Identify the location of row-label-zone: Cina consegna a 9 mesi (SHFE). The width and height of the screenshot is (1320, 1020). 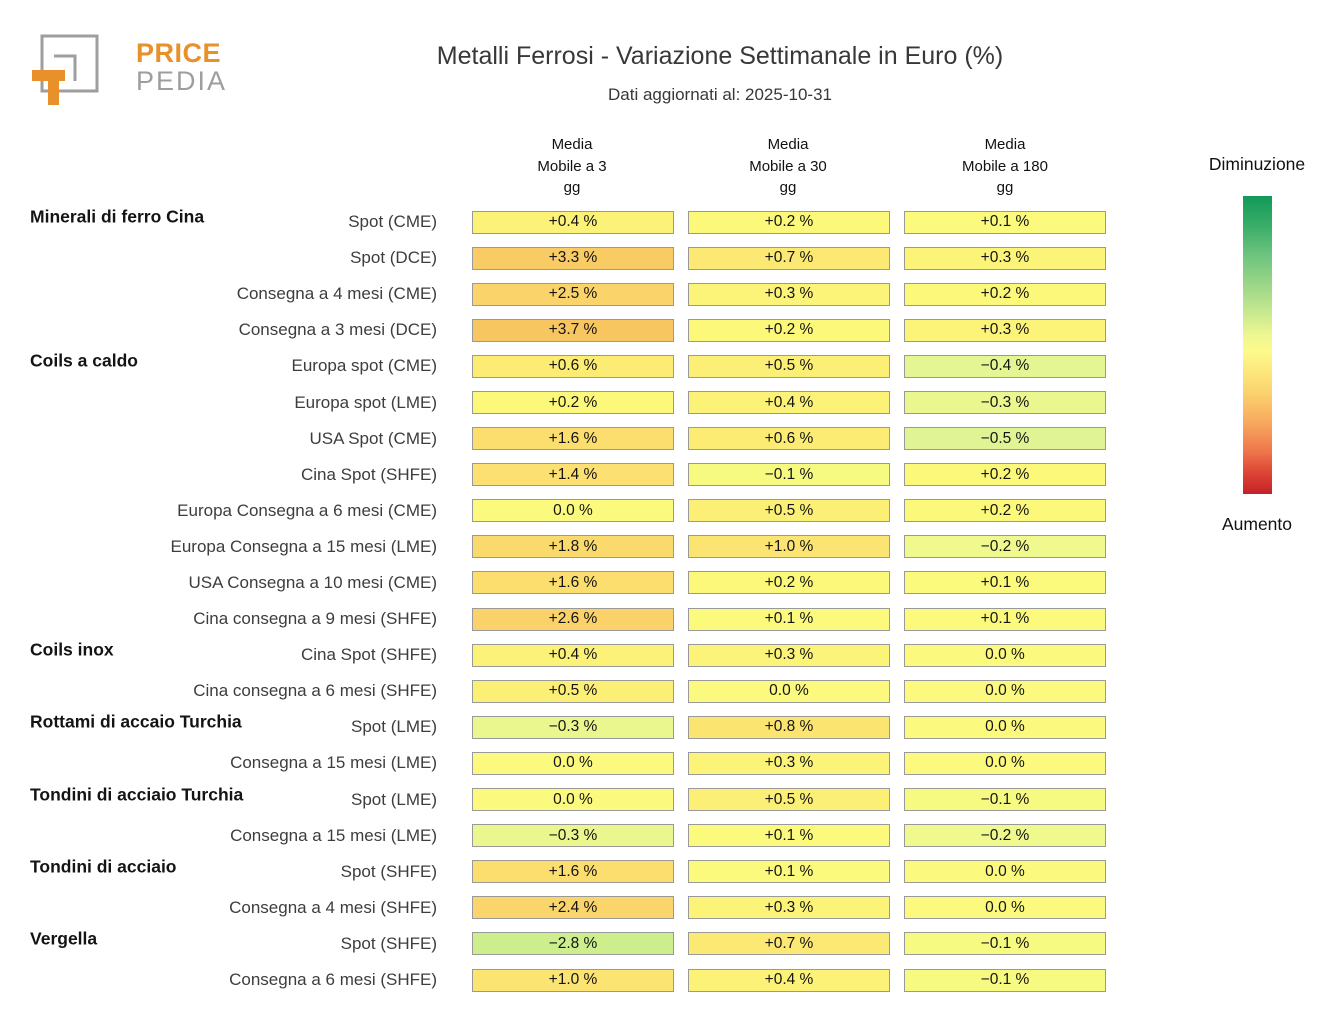
(218, 619).